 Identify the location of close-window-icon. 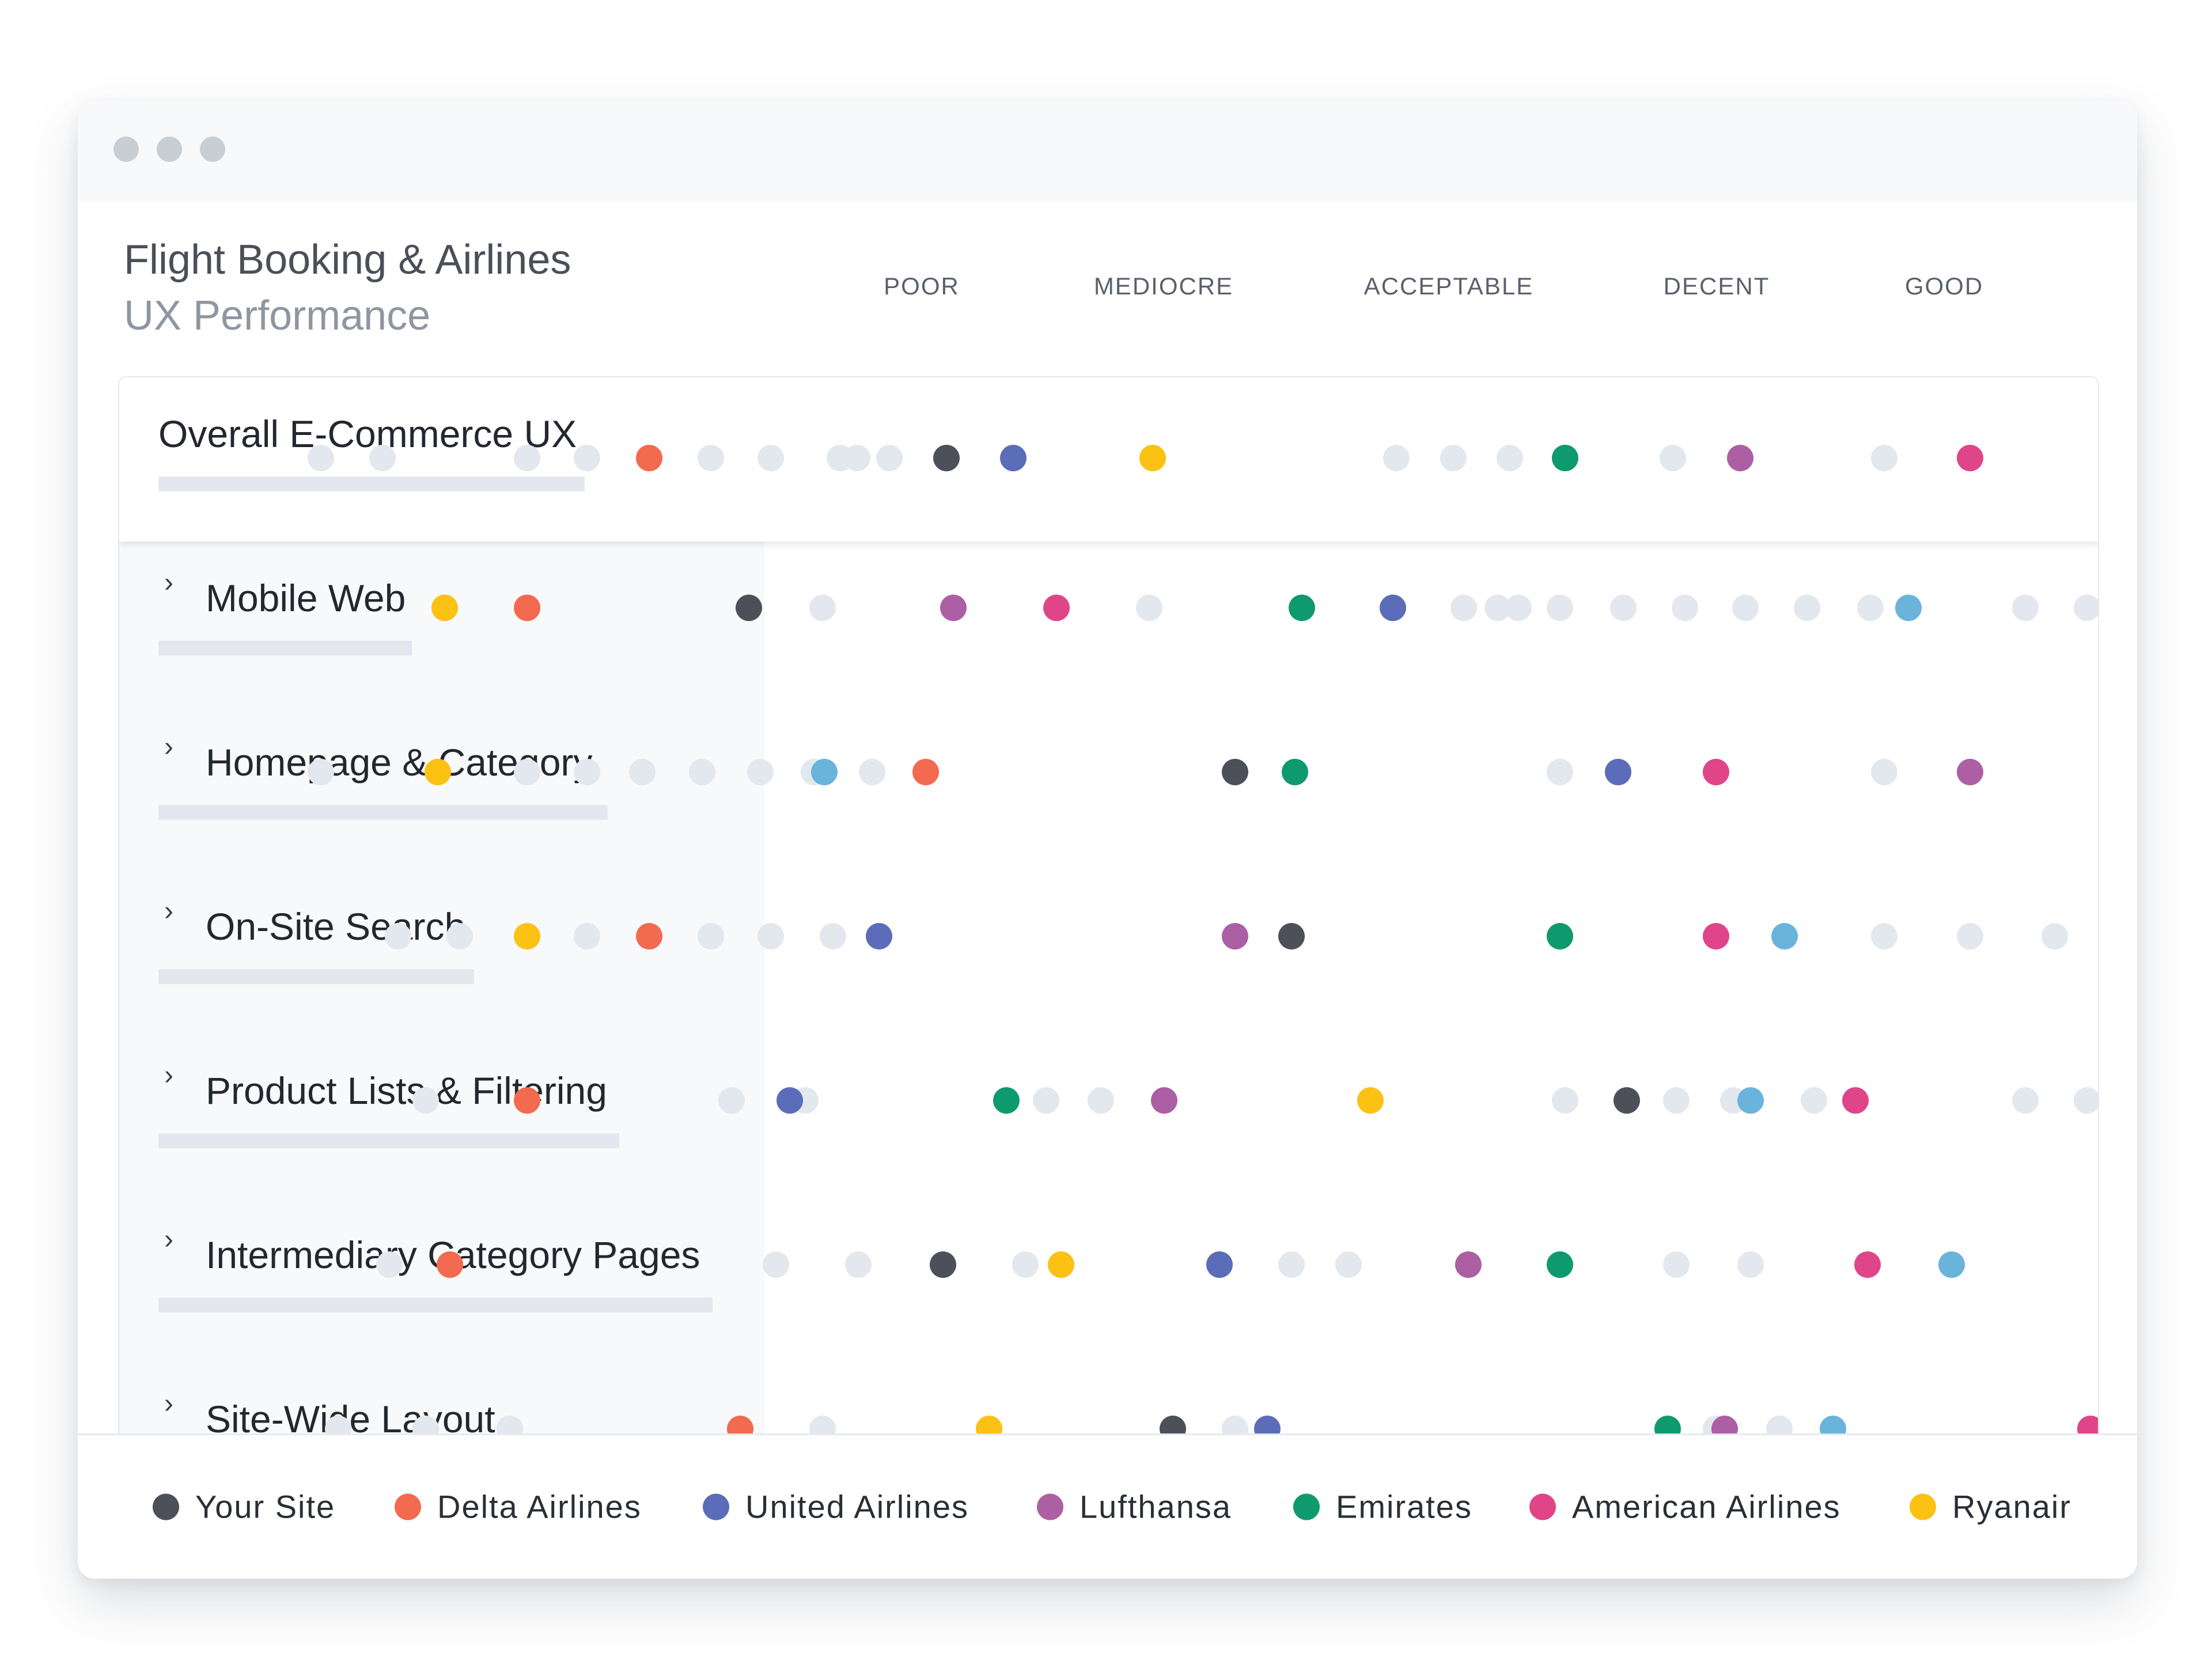
(126, 149).